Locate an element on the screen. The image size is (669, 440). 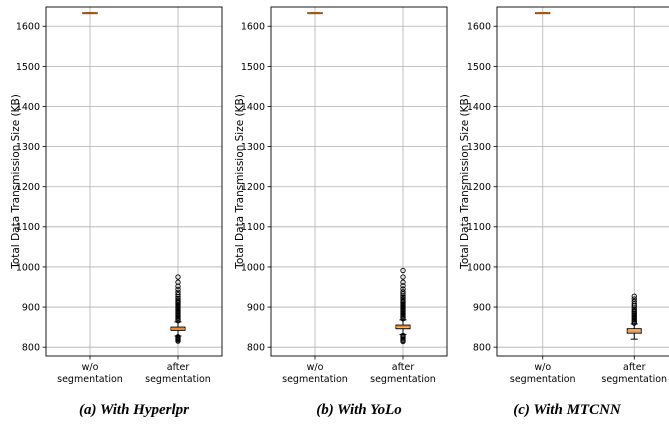
panel-caption: (b) With YoLo is located at coordinates (359, 410).